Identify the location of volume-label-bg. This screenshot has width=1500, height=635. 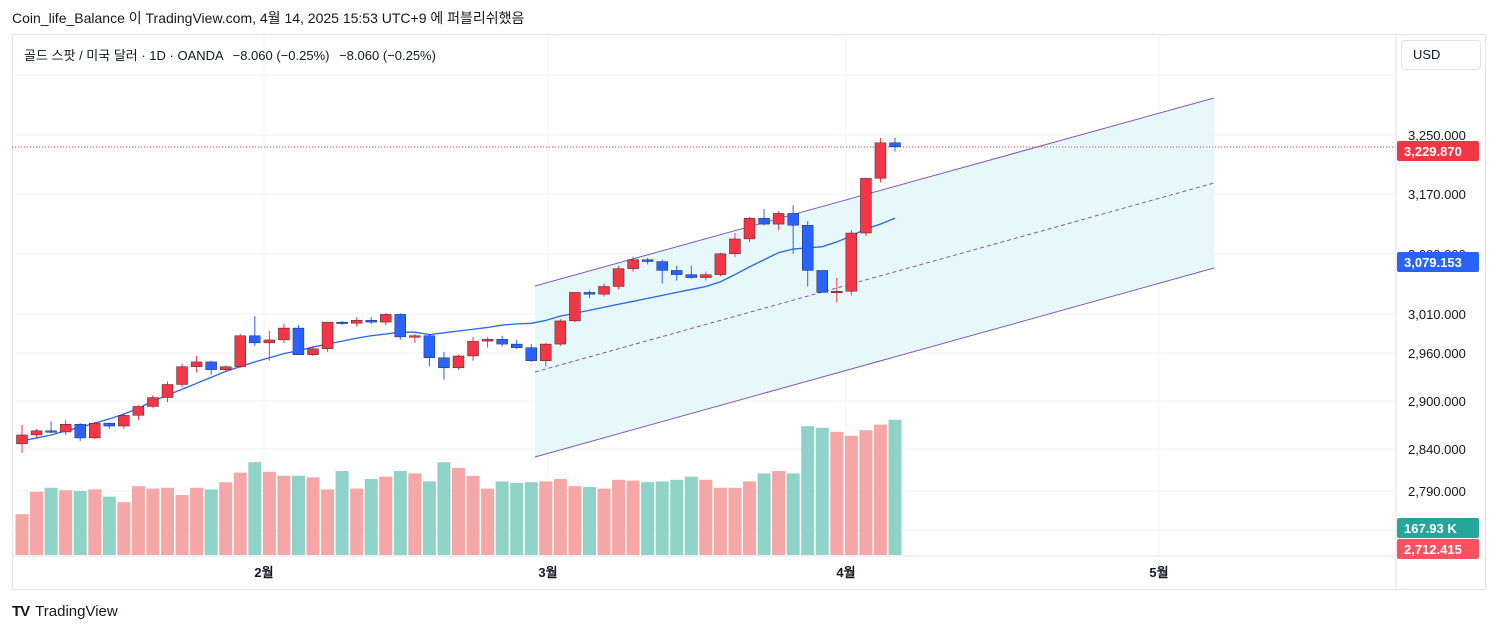
(1438, 528).